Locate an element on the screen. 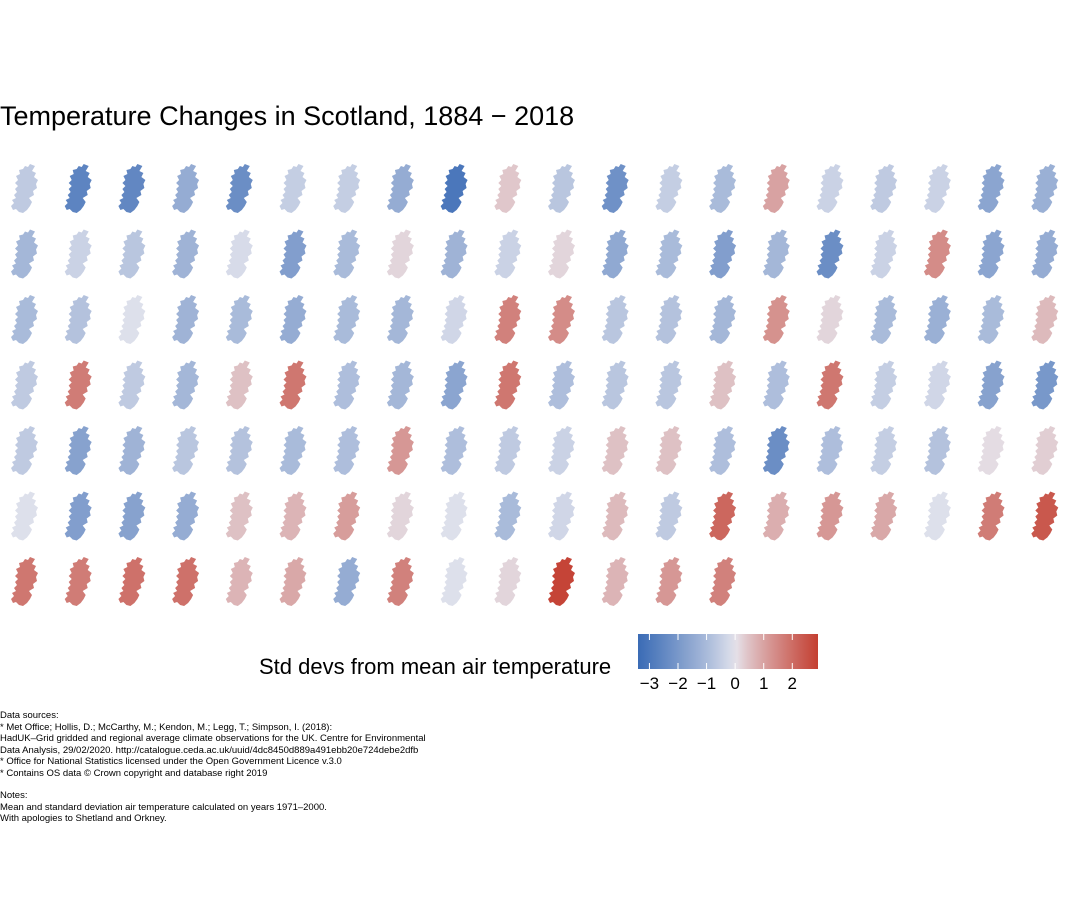  scotland-map-1961 is located at coordinates (937, 385).